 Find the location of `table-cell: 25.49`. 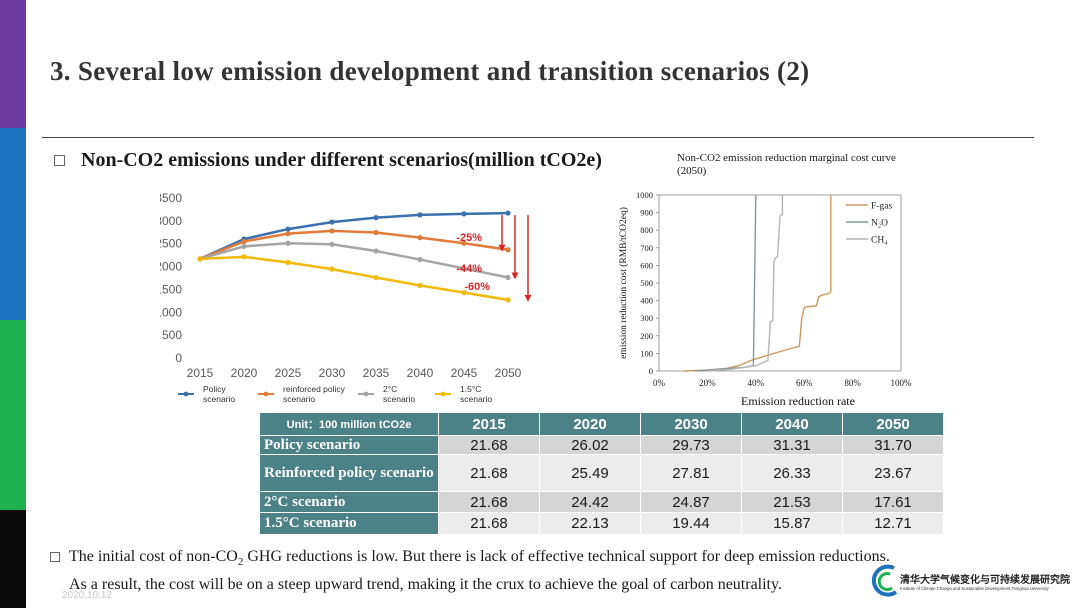

table-cell: 25.49 is located at coordinates (590, 473).